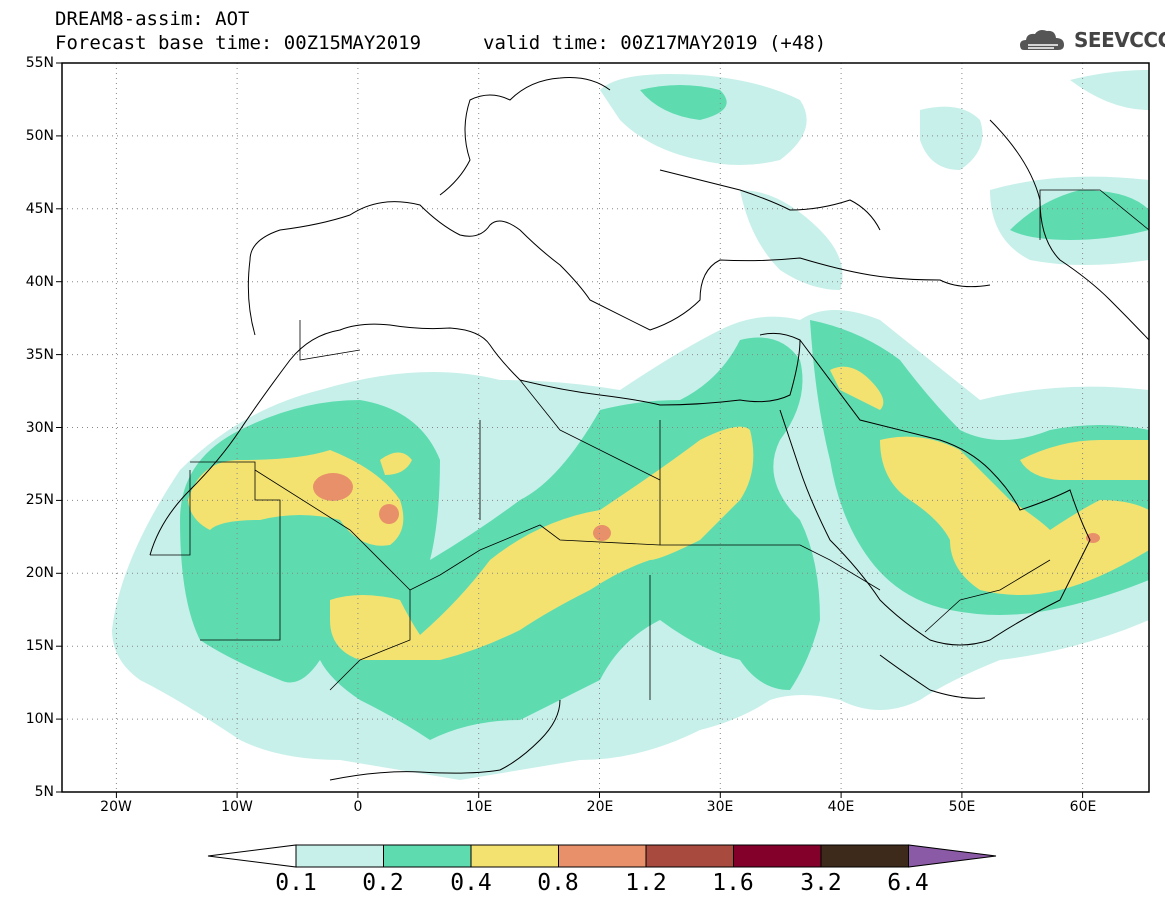  I want to click on lon-tick-20W: 20W, so click(116, 807).